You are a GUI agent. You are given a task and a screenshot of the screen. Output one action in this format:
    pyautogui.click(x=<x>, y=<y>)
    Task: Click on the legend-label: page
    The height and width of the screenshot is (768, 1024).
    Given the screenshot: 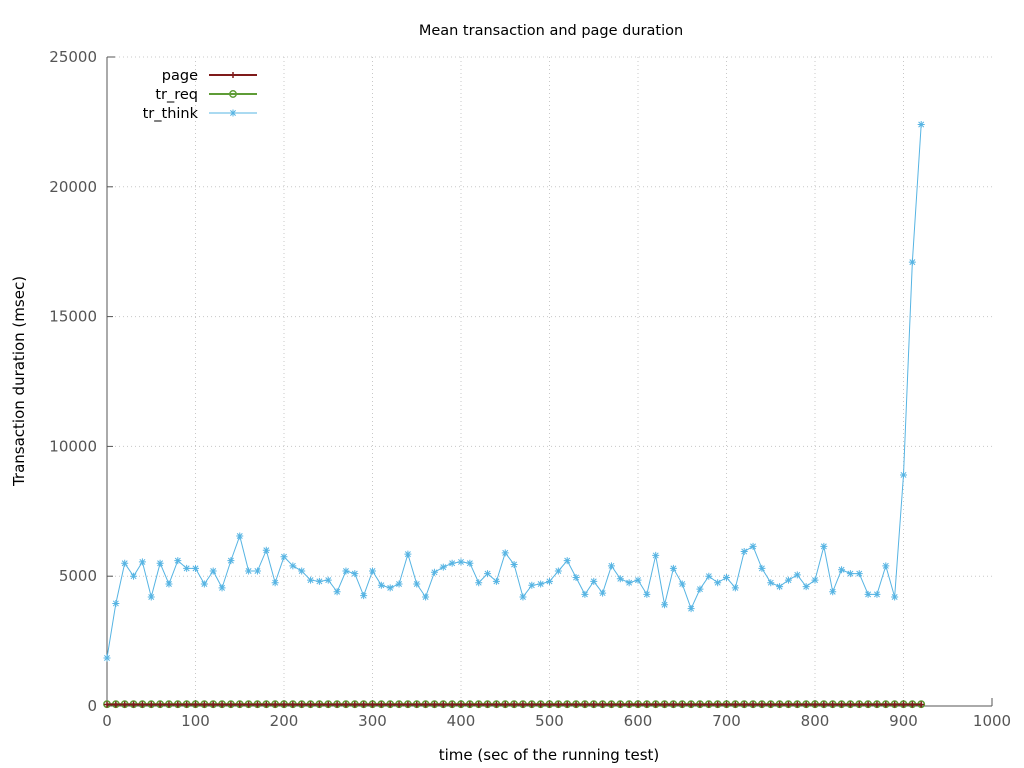 What is the action you would take?
    pyautogui.click(x=180, y=76)
    